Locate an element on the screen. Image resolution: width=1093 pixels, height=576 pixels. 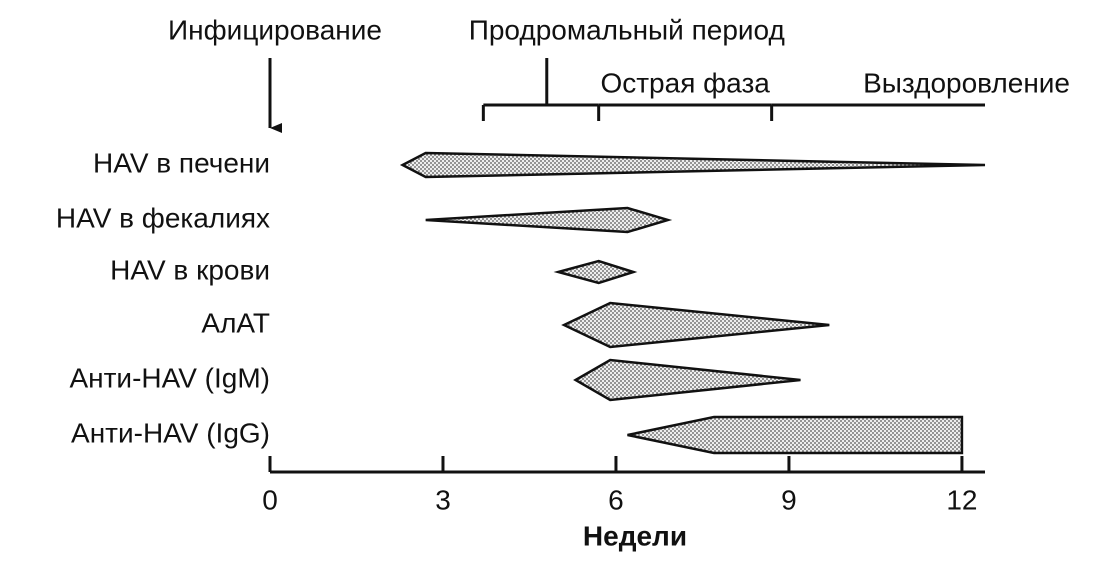
row-label: Анти-HAV (IgG) is located at coordinates (170, 432).